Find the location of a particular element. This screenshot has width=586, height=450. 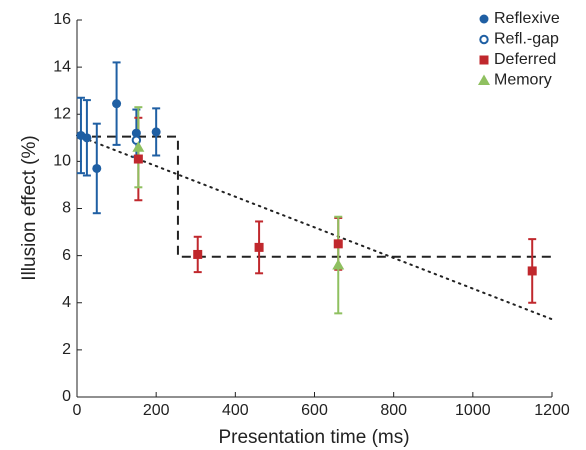

y-tick-label: 10 is located at coordinates (62, 161).